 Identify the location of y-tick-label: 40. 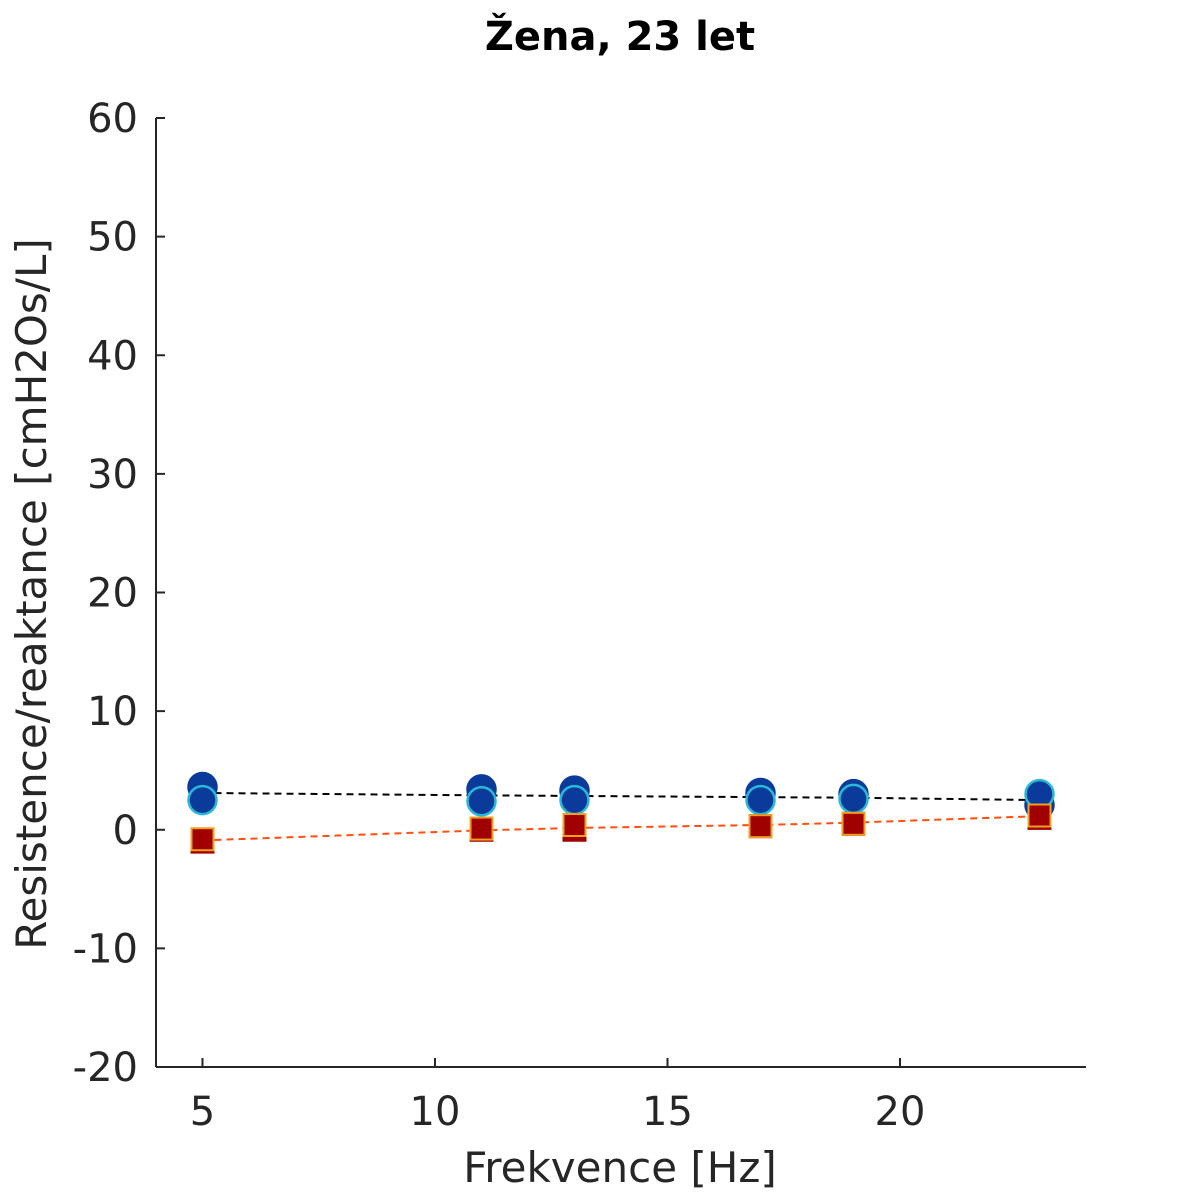
(112, 356).